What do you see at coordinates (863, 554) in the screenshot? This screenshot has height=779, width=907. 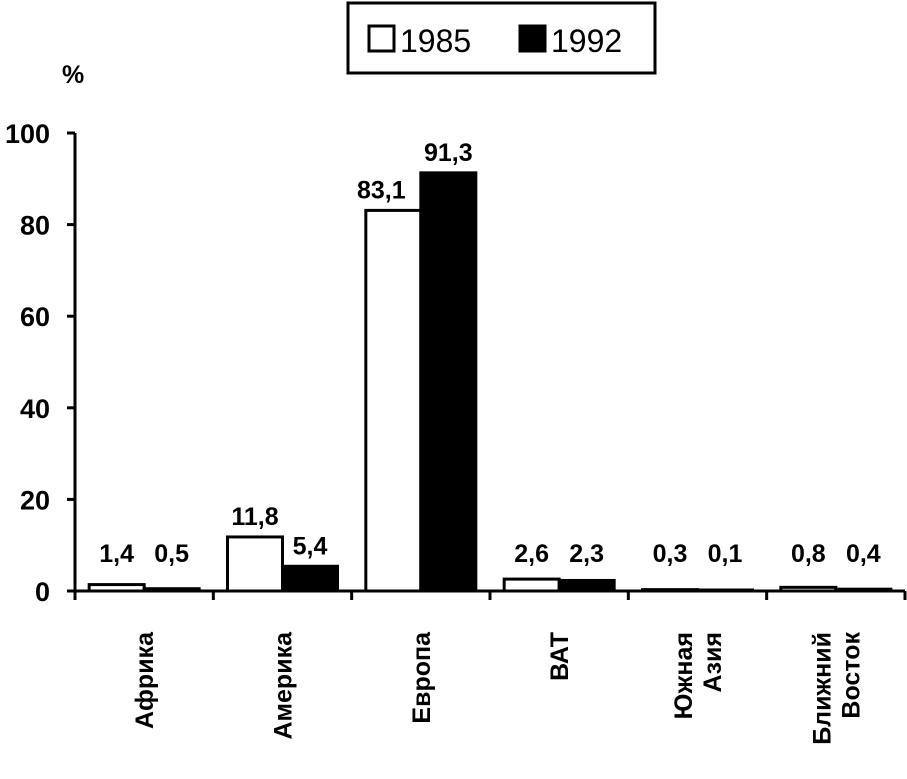 I see `data-label-1992-5: 0,4` at bounding box center [863, 554].